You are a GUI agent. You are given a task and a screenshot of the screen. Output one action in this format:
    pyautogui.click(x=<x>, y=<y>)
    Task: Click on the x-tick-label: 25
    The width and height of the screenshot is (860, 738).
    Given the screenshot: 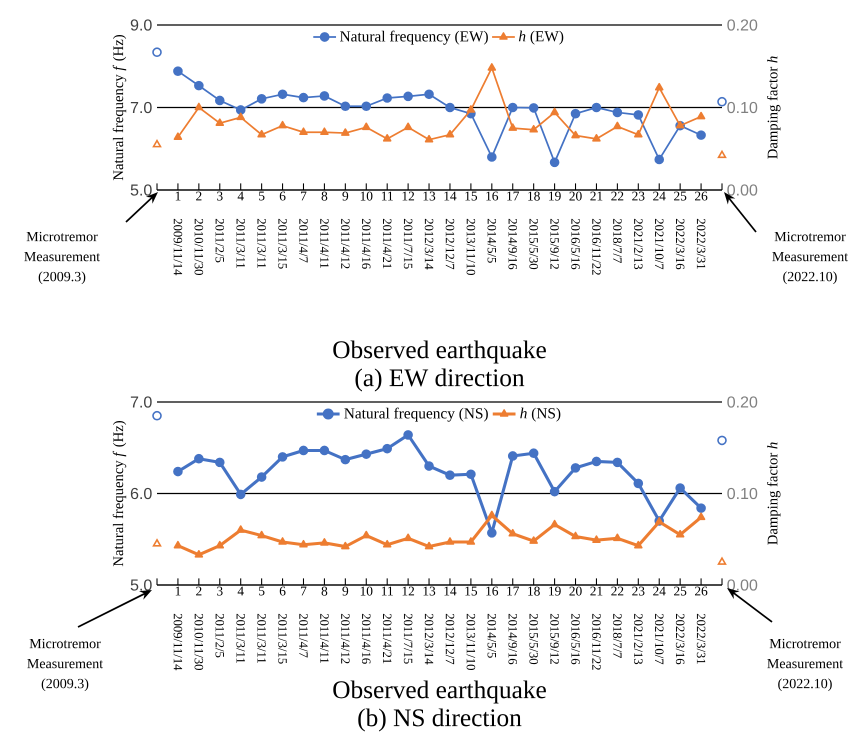 What is the action you would take?
    pyautogui.click(x=680, y=591)
    